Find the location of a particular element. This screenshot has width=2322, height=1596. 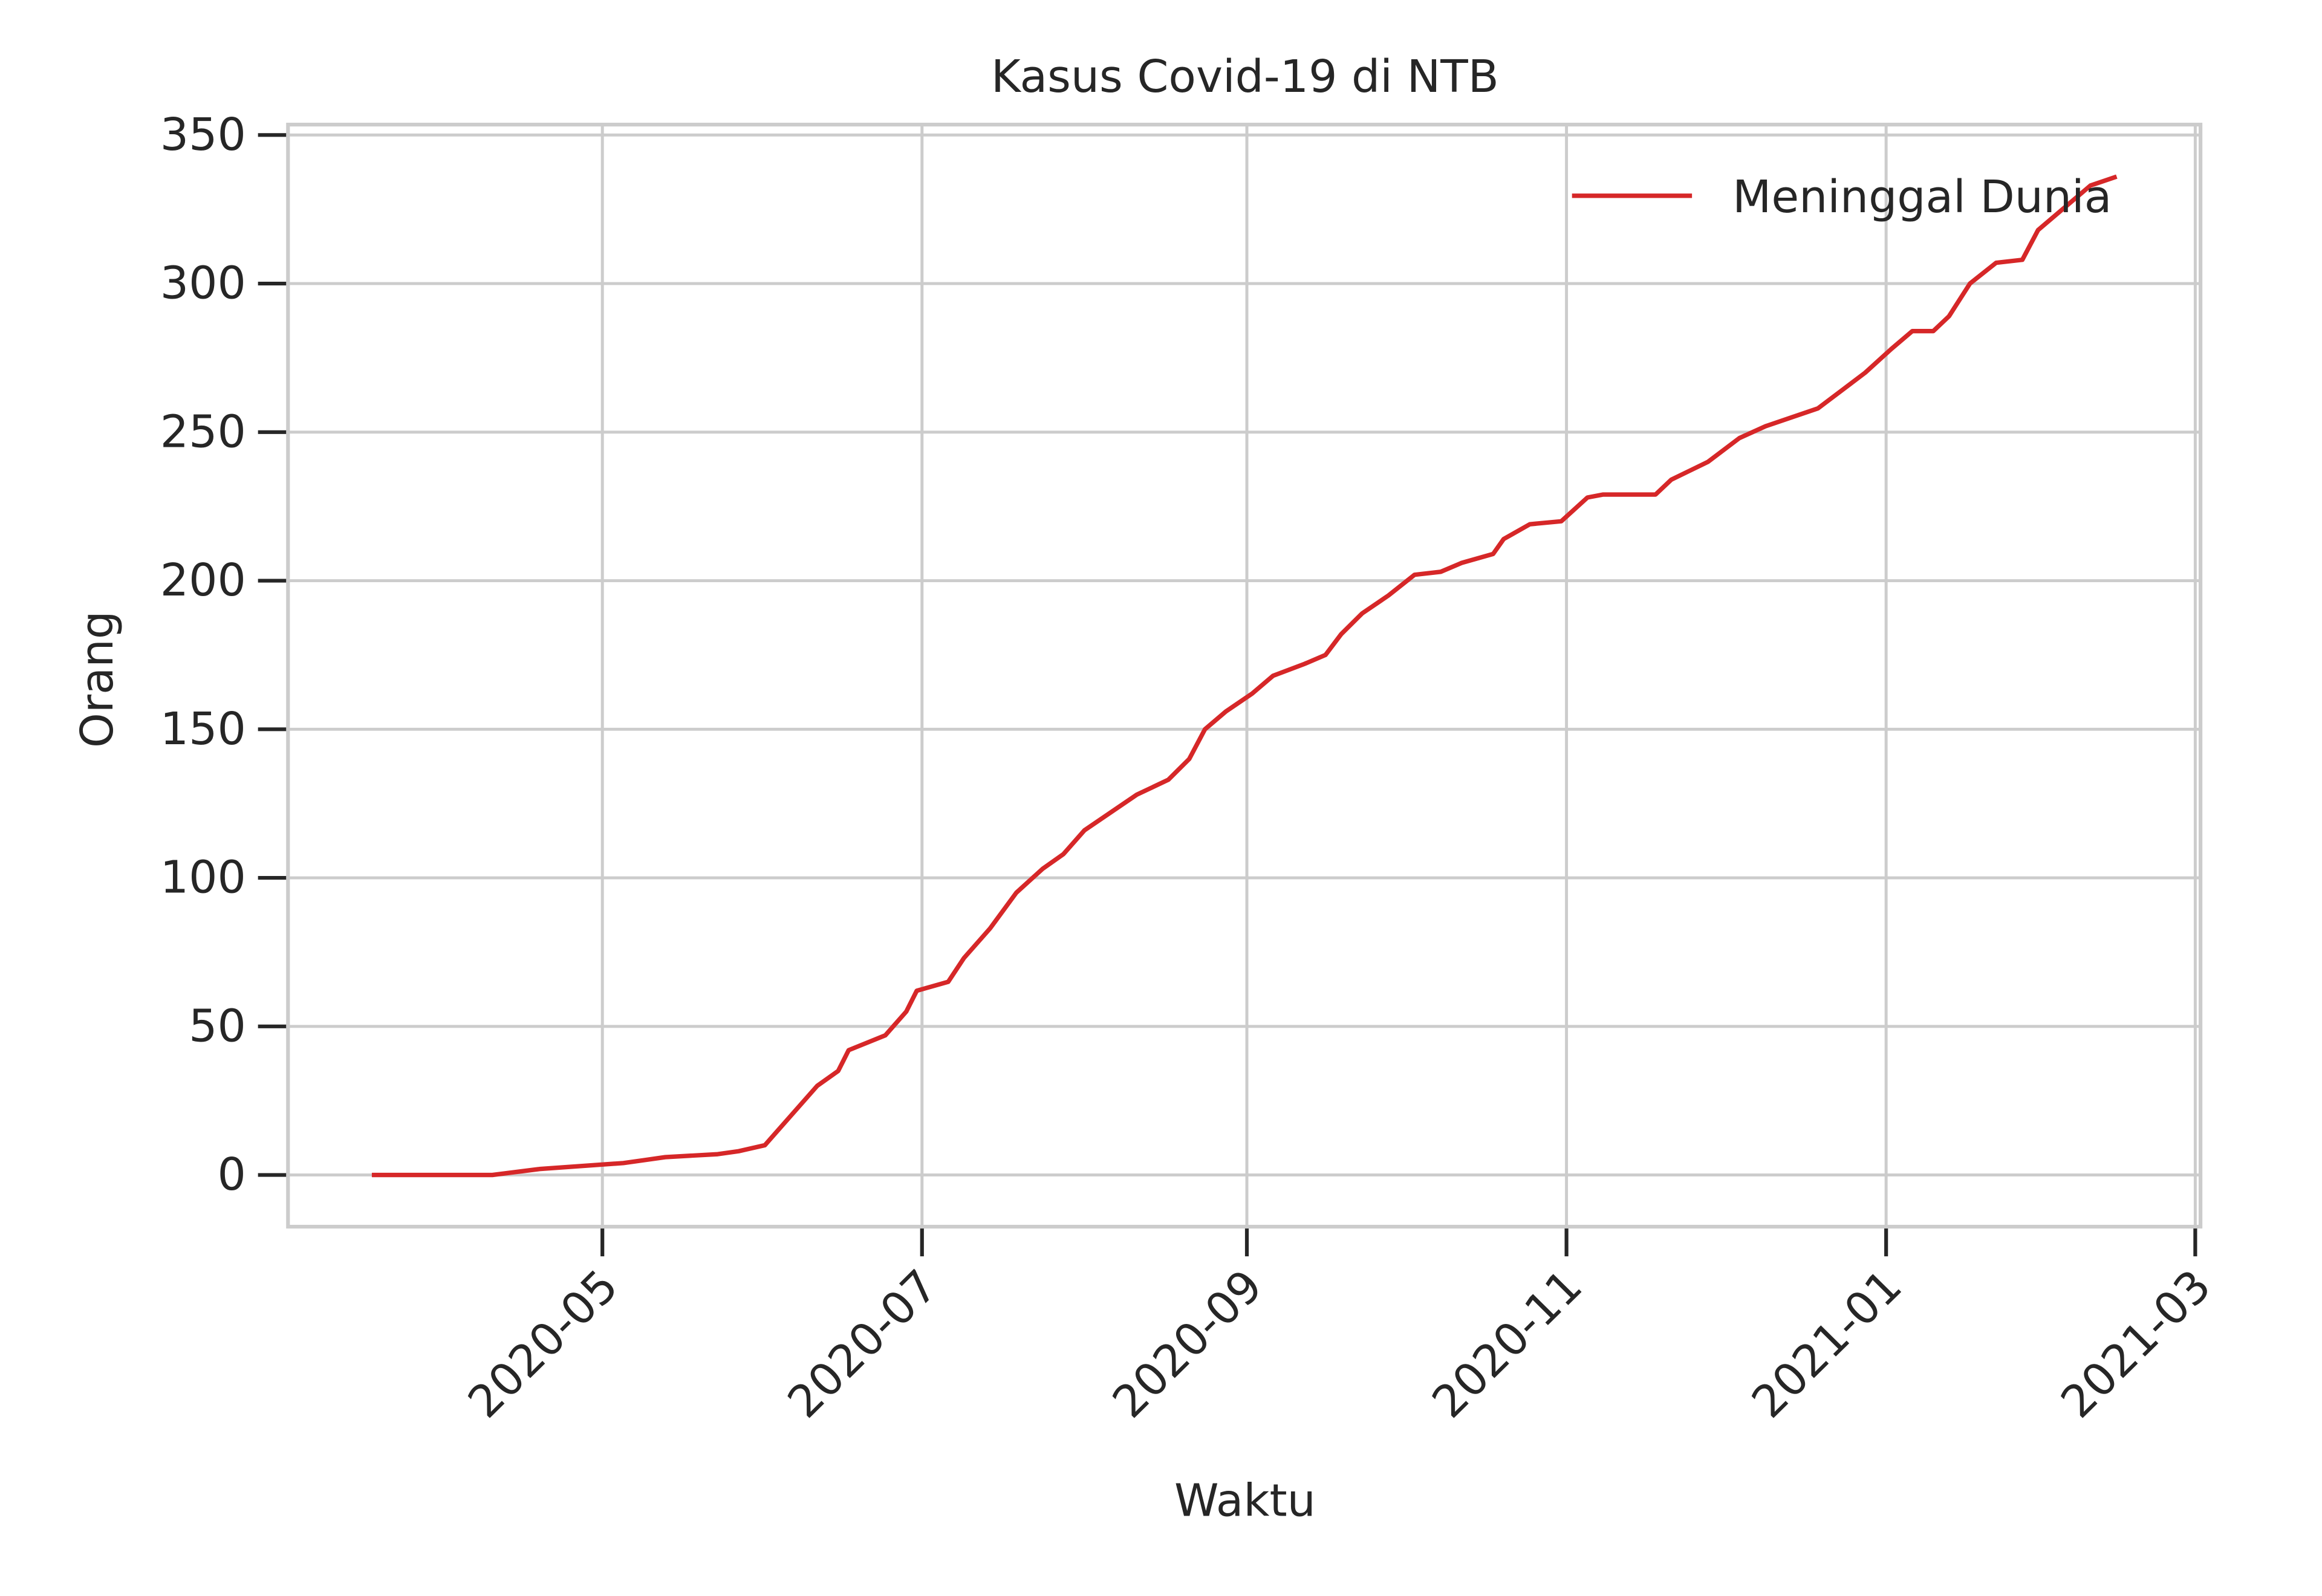

x-axis-label: Waktu is located at coordinates (1245, 1501).